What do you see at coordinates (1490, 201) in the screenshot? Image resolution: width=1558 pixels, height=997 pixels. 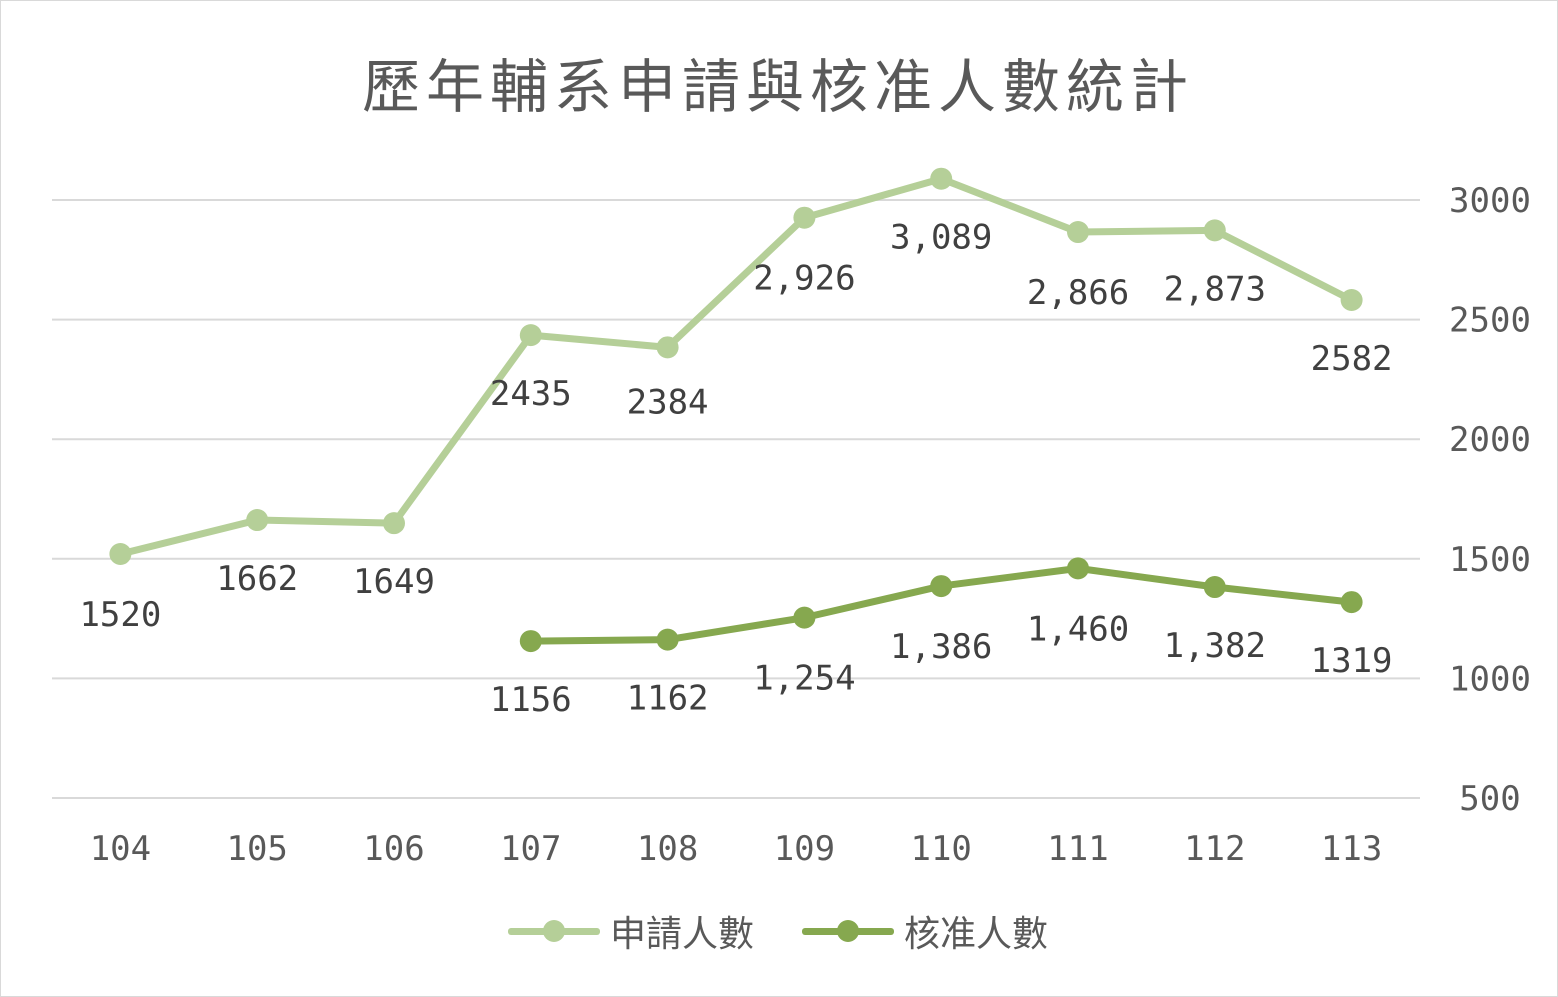 I see `y-tick-label: 3000` at bounding box center [1490, 201].